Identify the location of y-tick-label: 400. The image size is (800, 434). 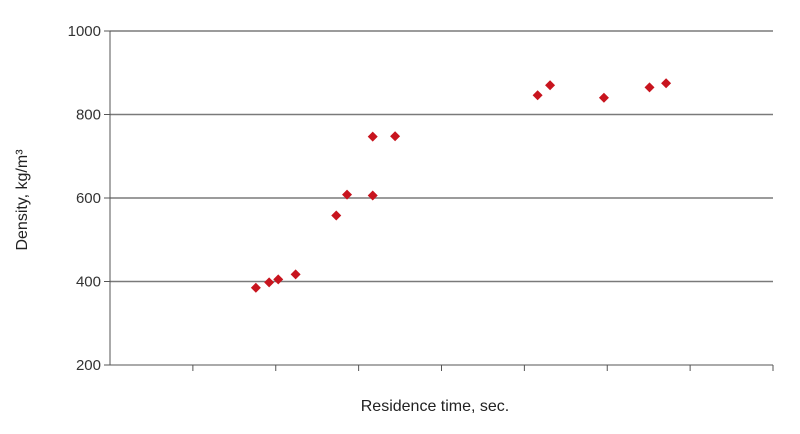
(88, 282).